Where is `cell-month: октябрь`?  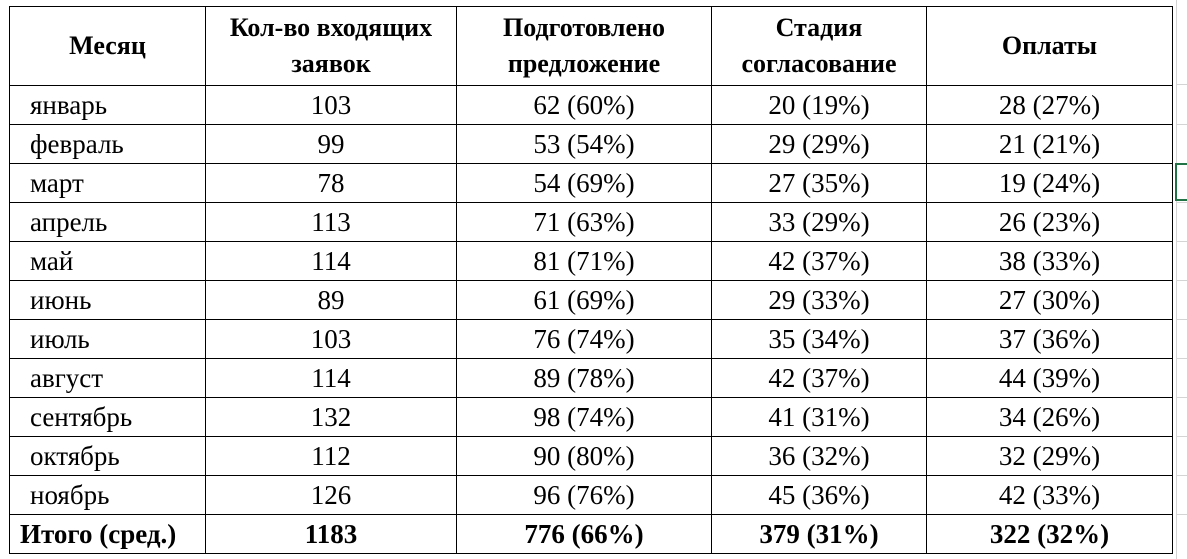
cell-month: октябрь is located at coordinates (107, 456).